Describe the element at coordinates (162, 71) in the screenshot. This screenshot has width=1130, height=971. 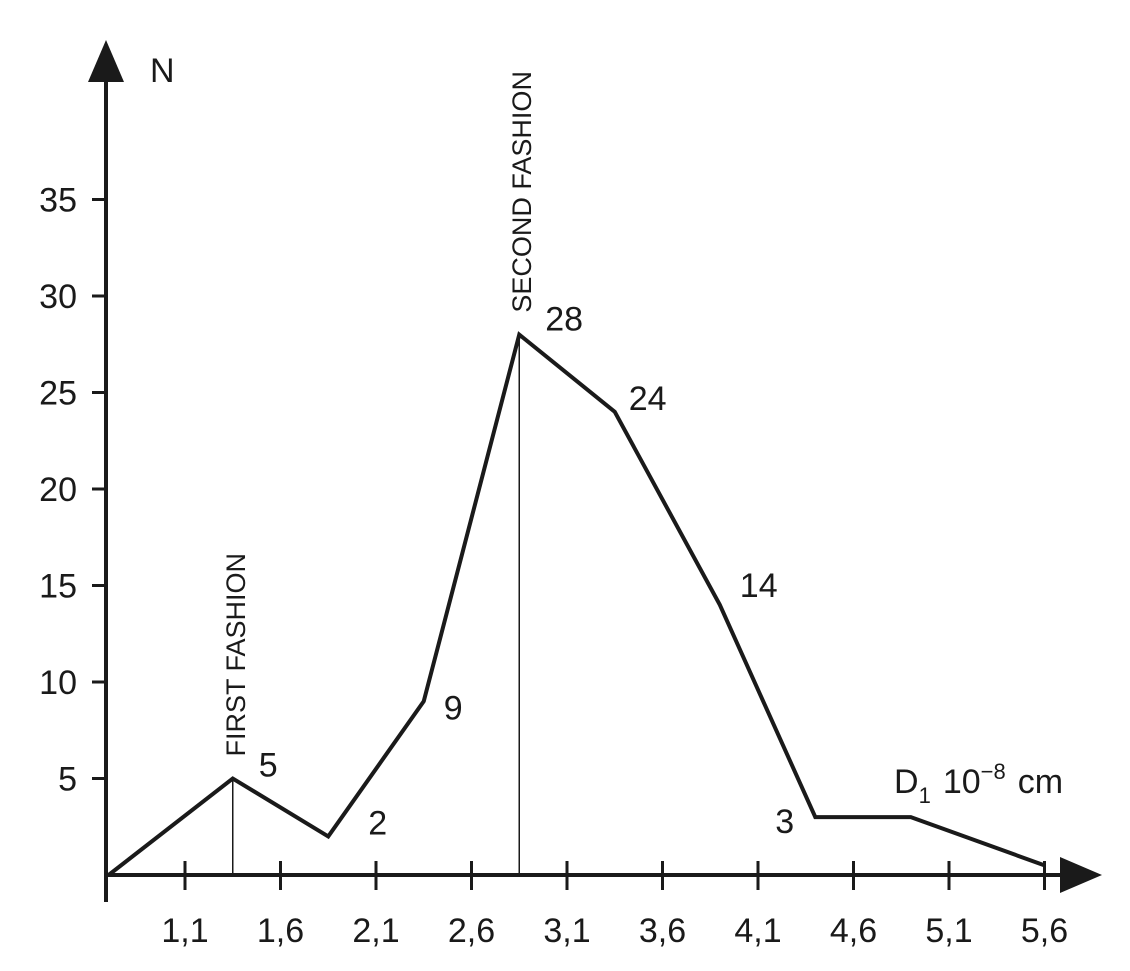
I see `y-axis-label: N` at that location.